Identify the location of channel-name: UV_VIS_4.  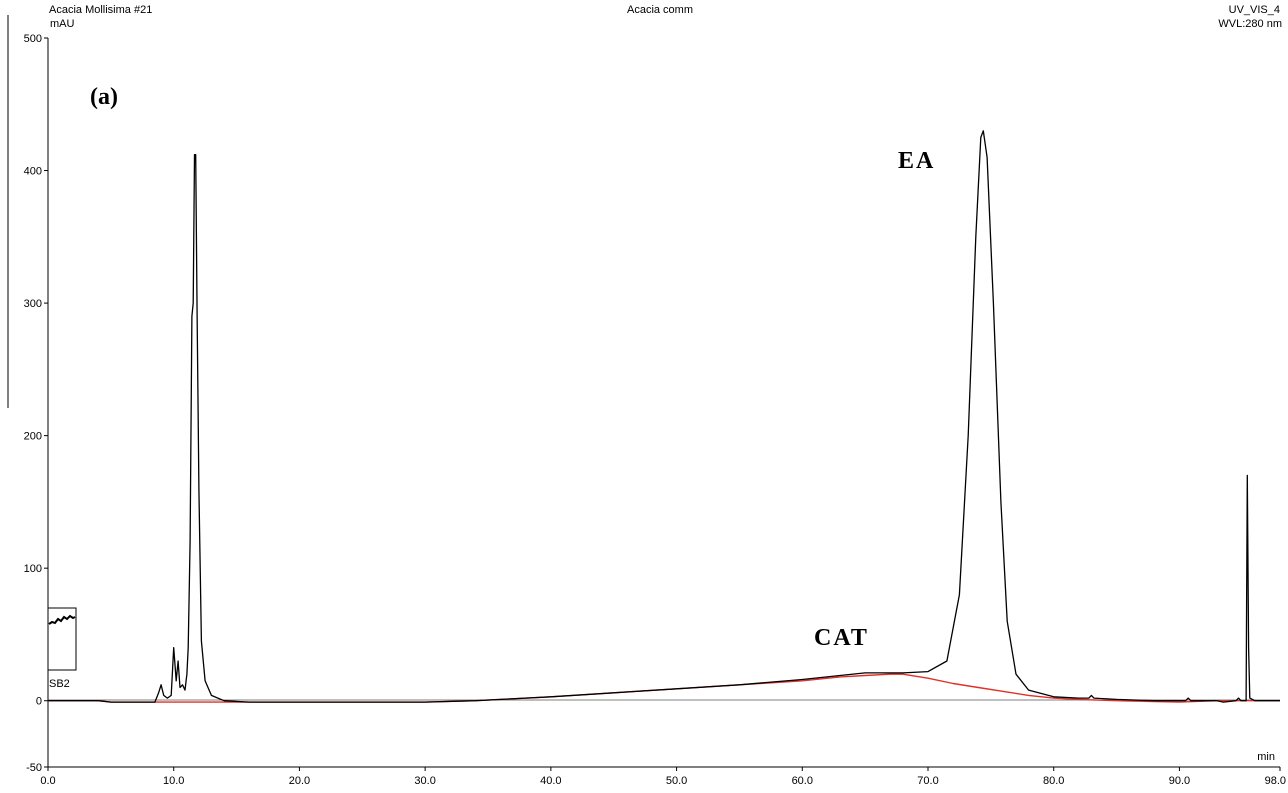
(1254, 10).